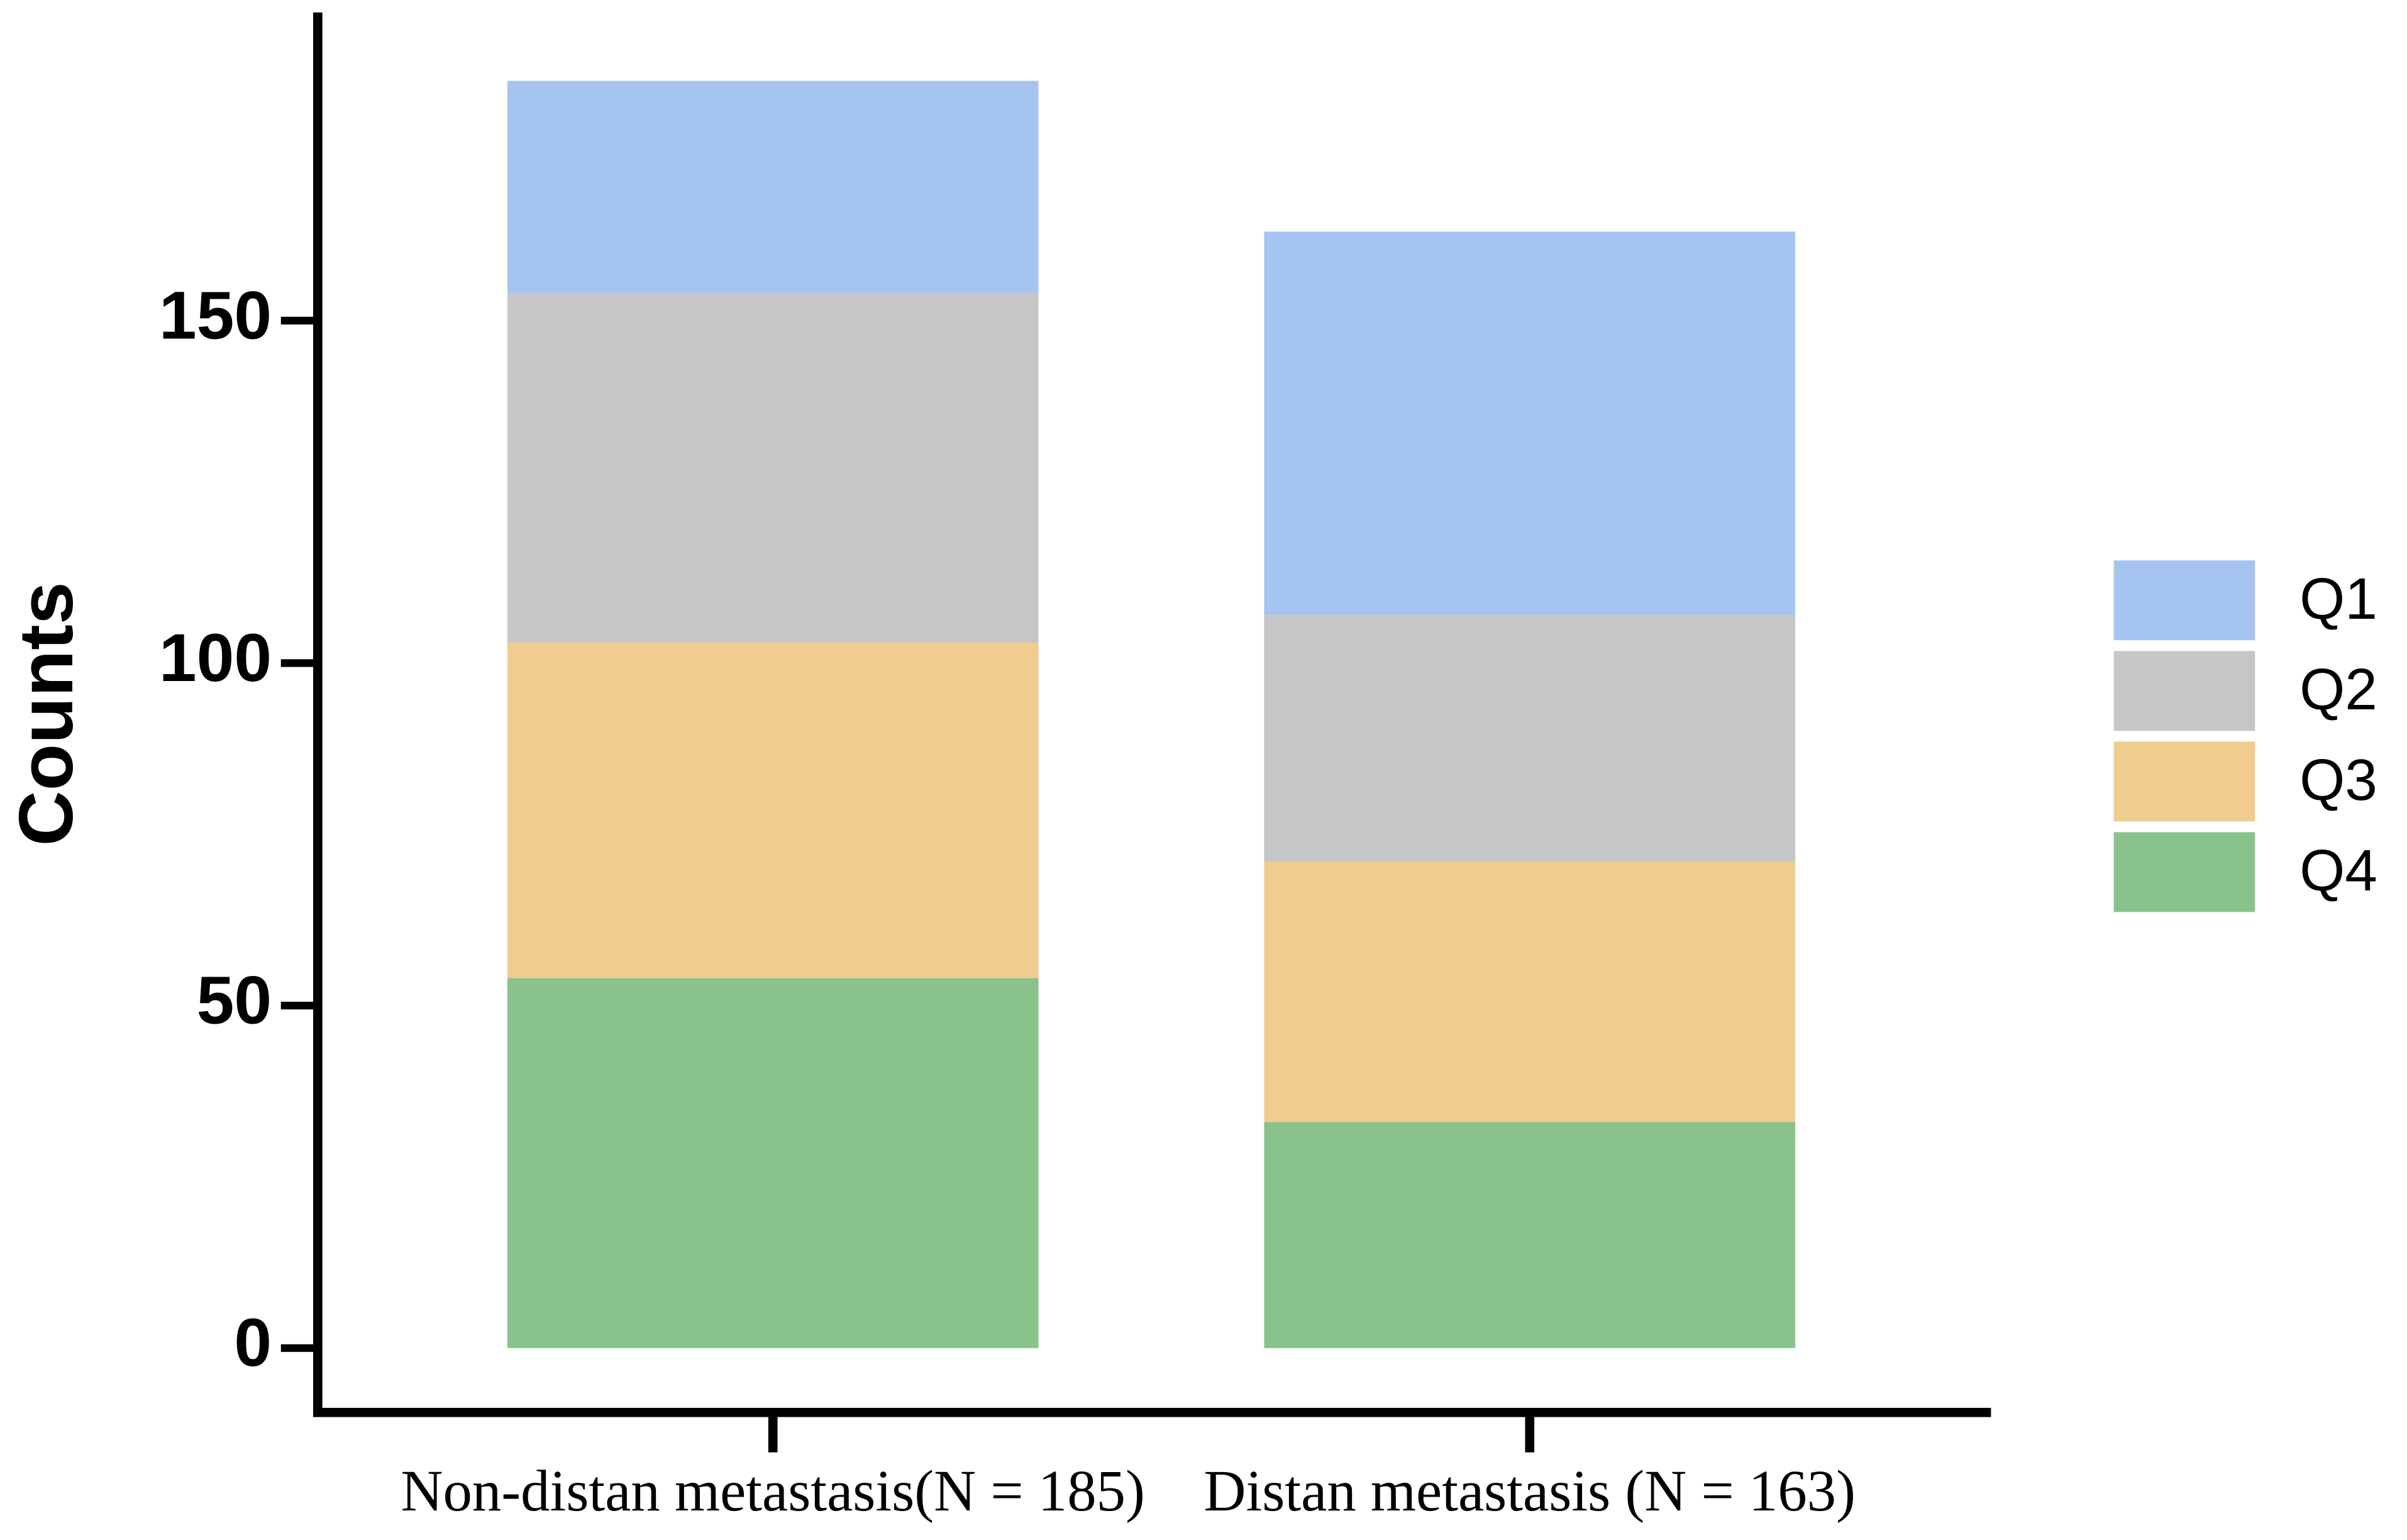  What do you see at coordinates (215, 315) in the screenshot?
I see `y-tick-label: 150` at bounding box center [215, 315].